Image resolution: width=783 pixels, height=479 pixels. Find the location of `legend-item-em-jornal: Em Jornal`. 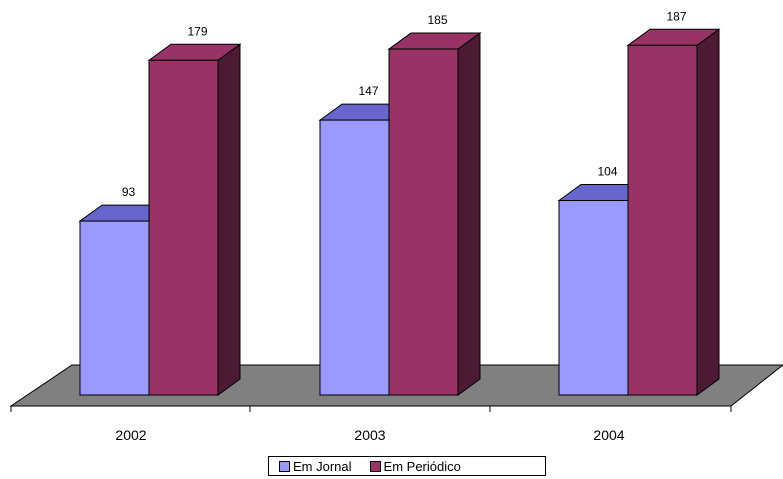

legend-item-em-jornal: Em Jornal is located at coordinates (315, 466).